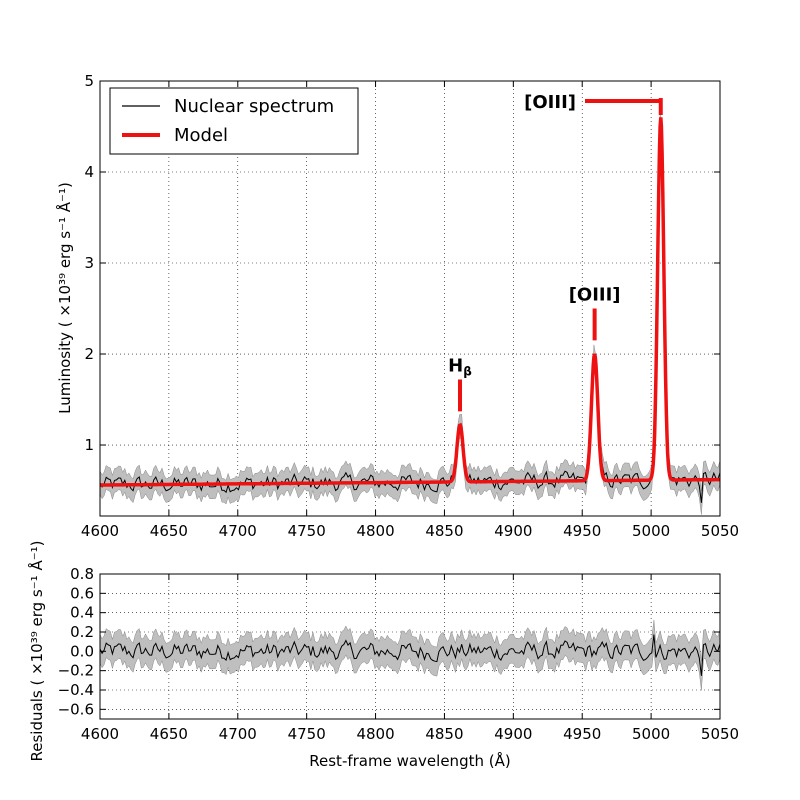 Image resolution: width=800 pixels, height=800 pixels. I want to click on residuals-series, so click(410, 655).